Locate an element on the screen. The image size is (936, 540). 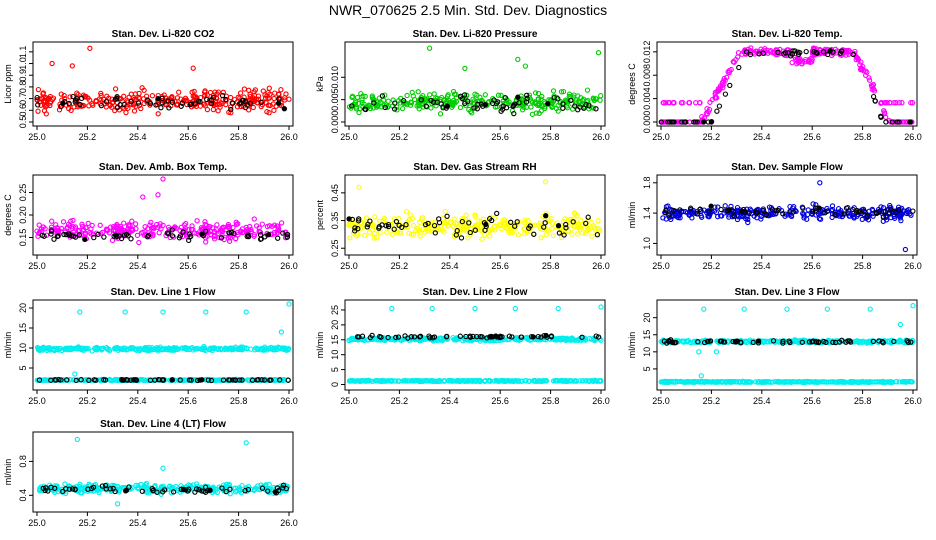
y-tick-label: 15 is located at coordinates (647, 335).